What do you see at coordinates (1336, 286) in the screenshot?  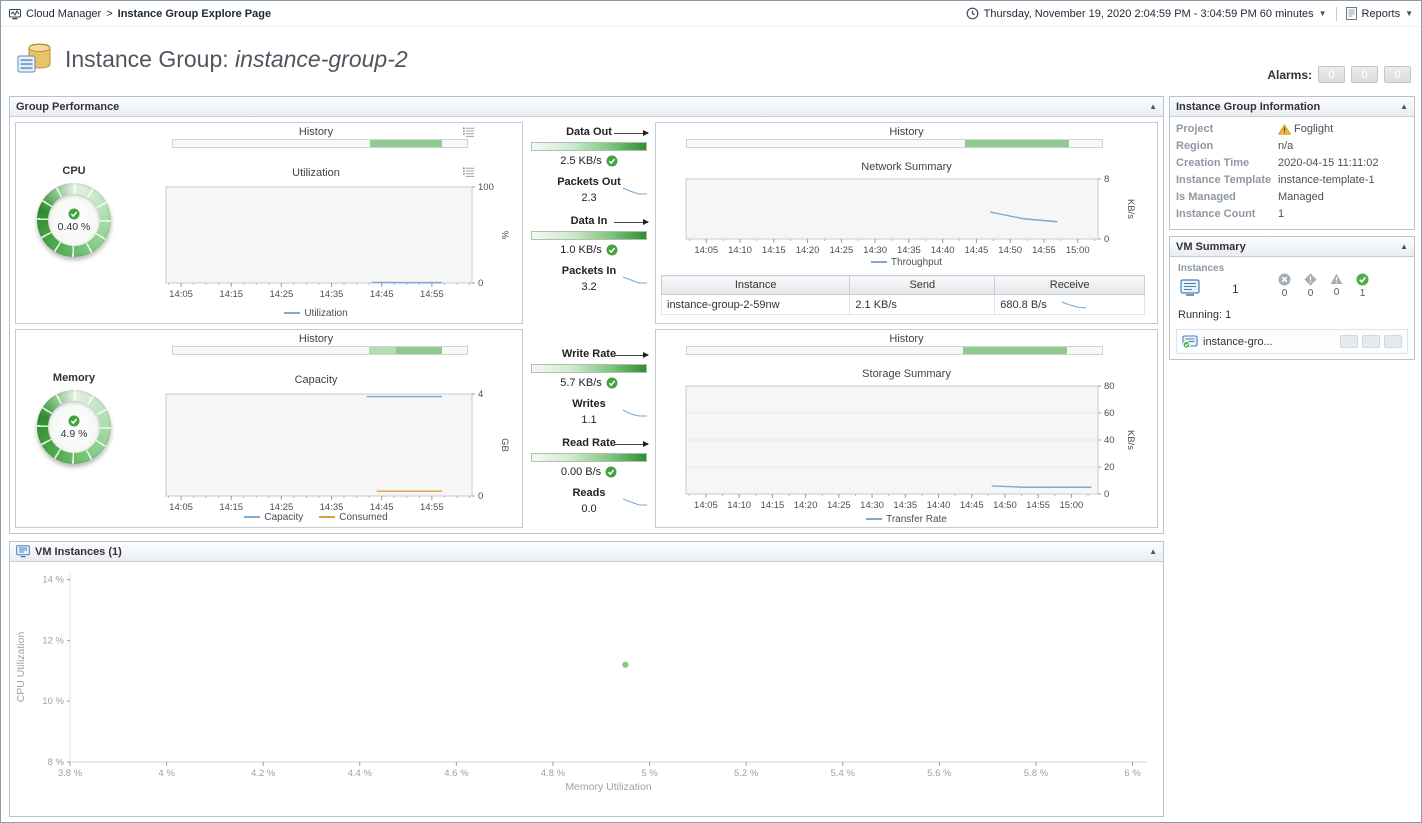 I see `severity-warning: 0` at bounding box center [1336, 286].